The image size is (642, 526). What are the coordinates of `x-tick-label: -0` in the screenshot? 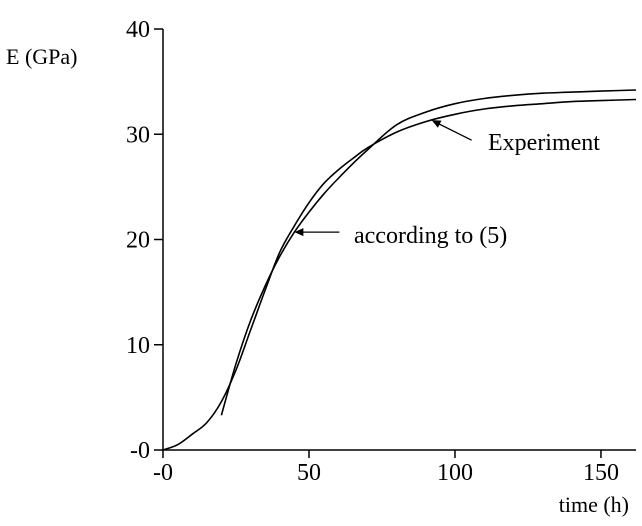 It's located at (163, 473).